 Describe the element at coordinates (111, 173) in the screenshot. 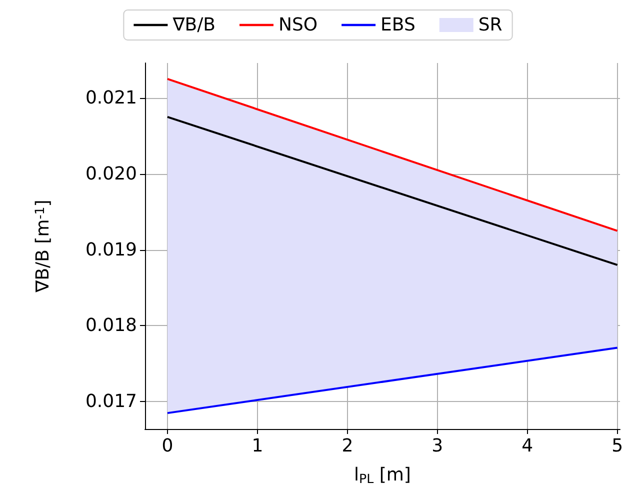

I see `y-tick-label: 0.020` at that location.